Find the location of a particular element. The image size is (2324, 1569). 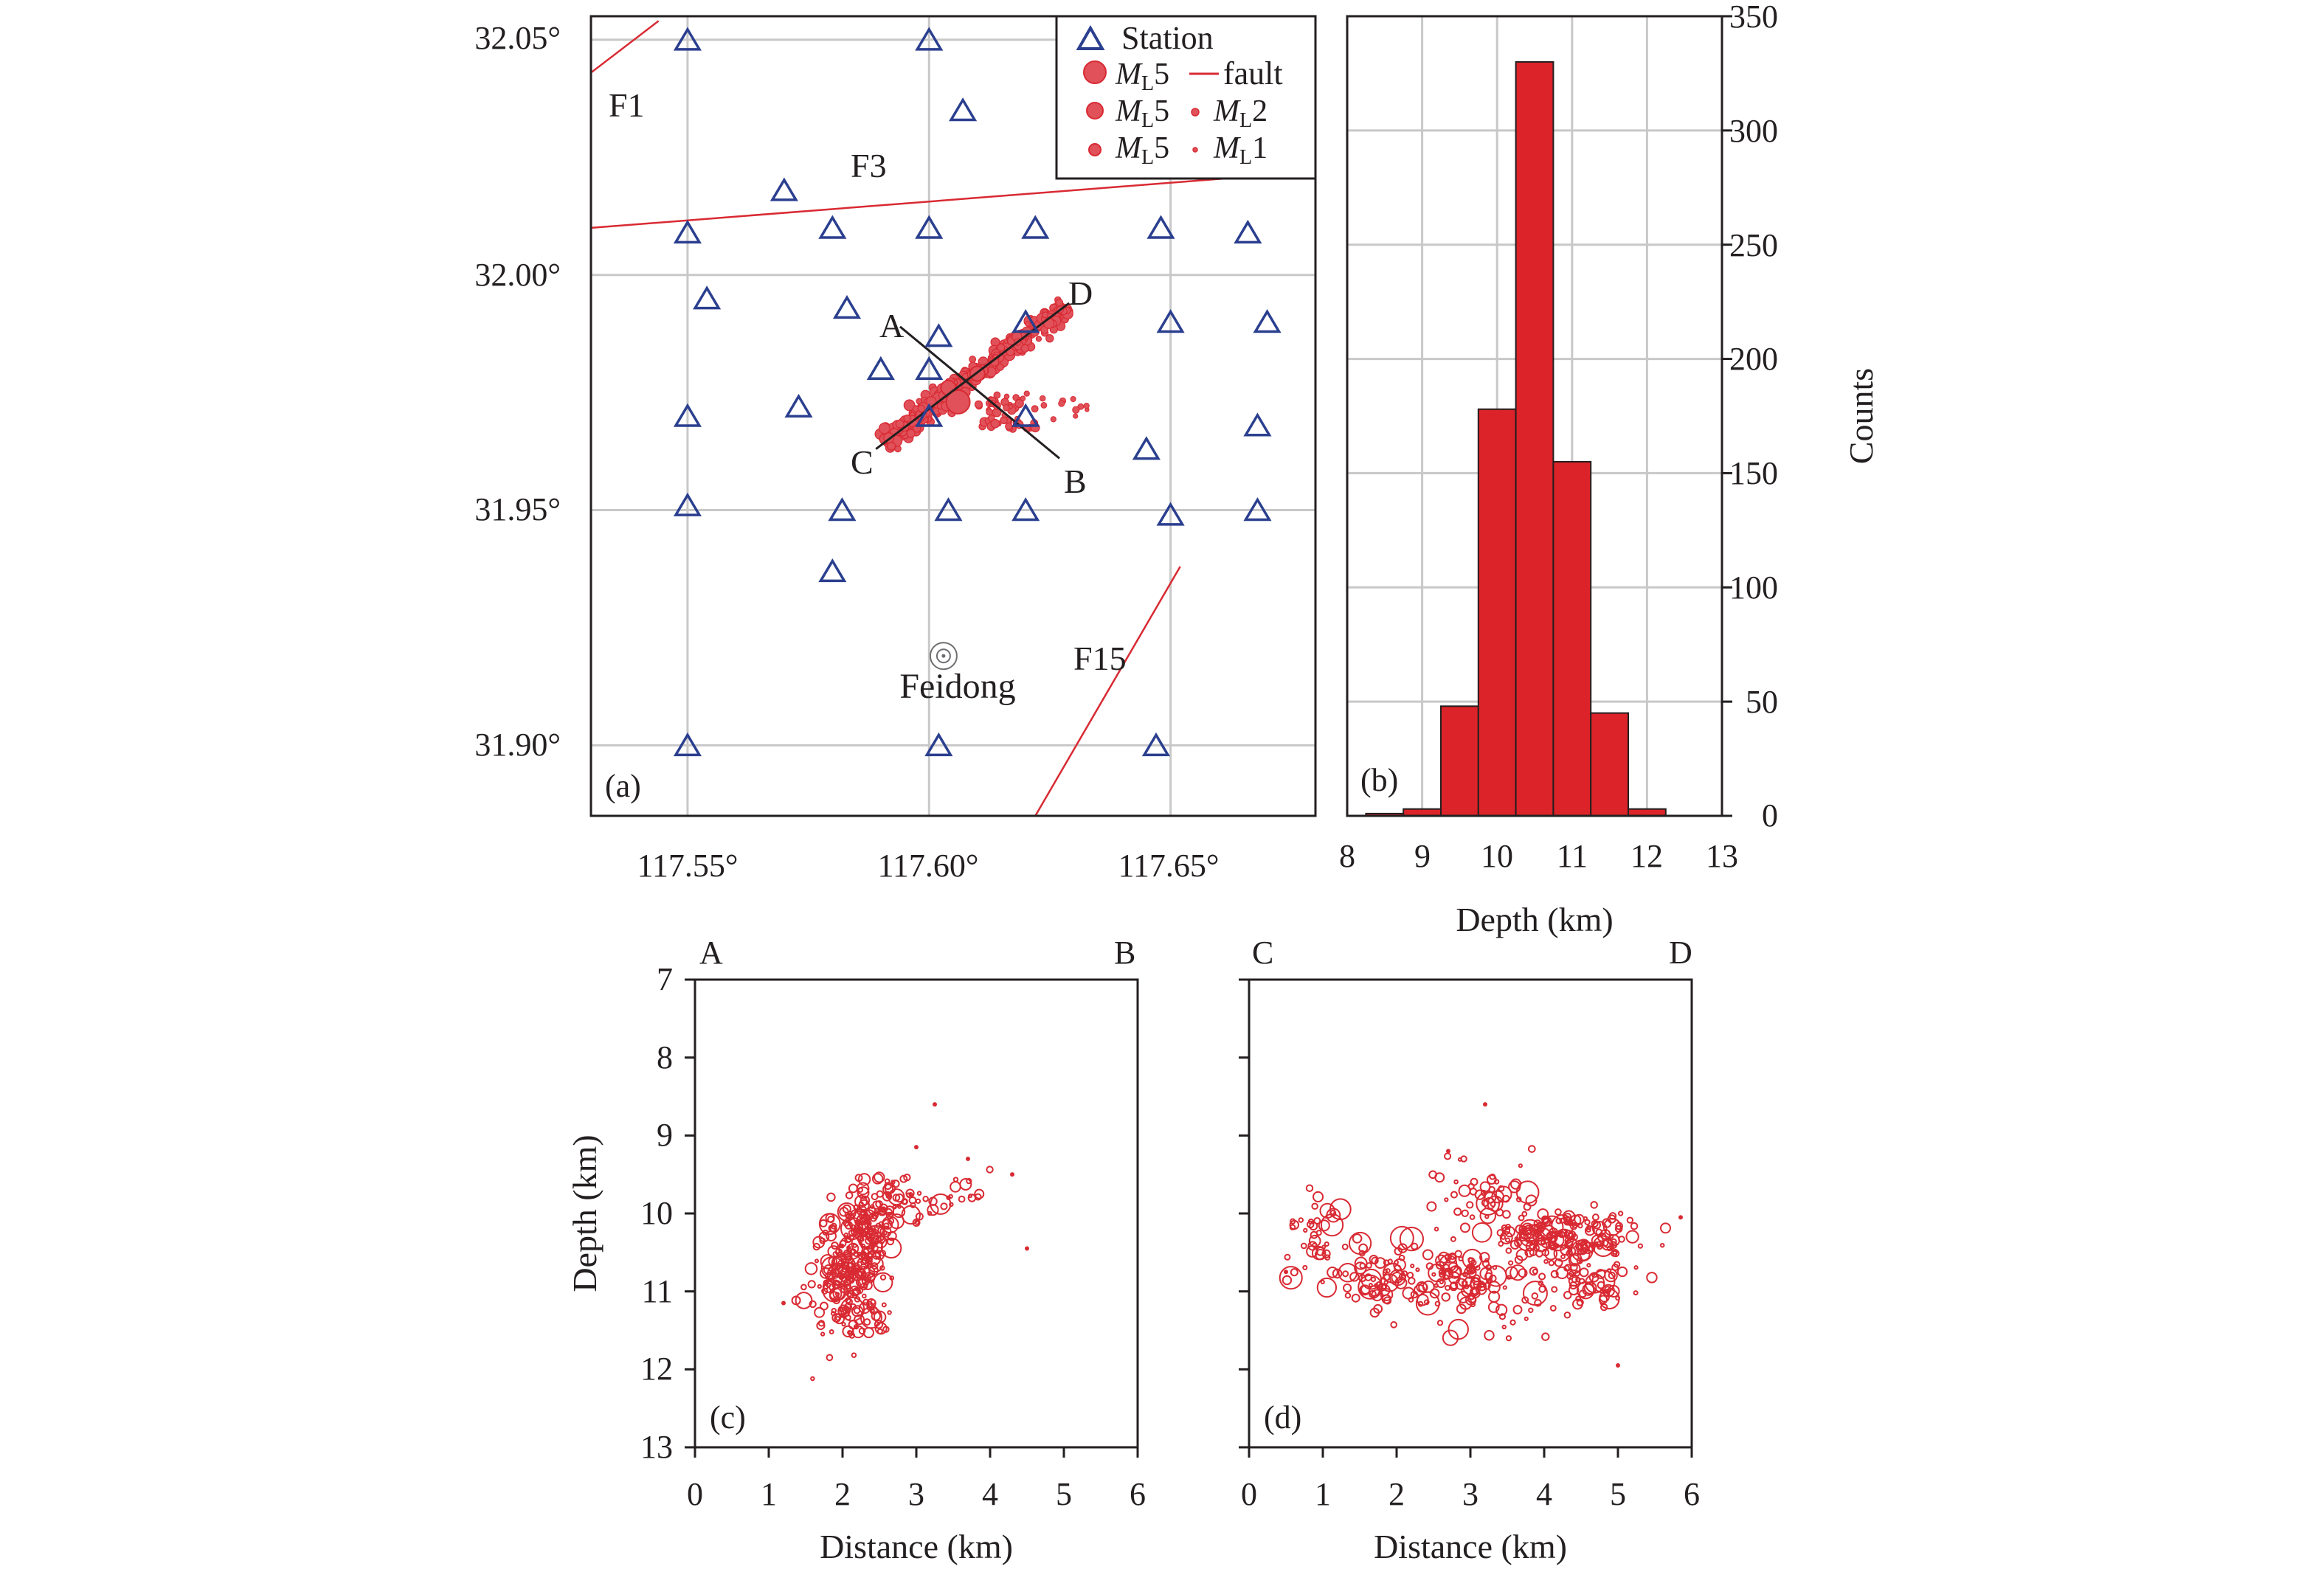

y-tick-label: 0 is located at coordinates (1770, 815).